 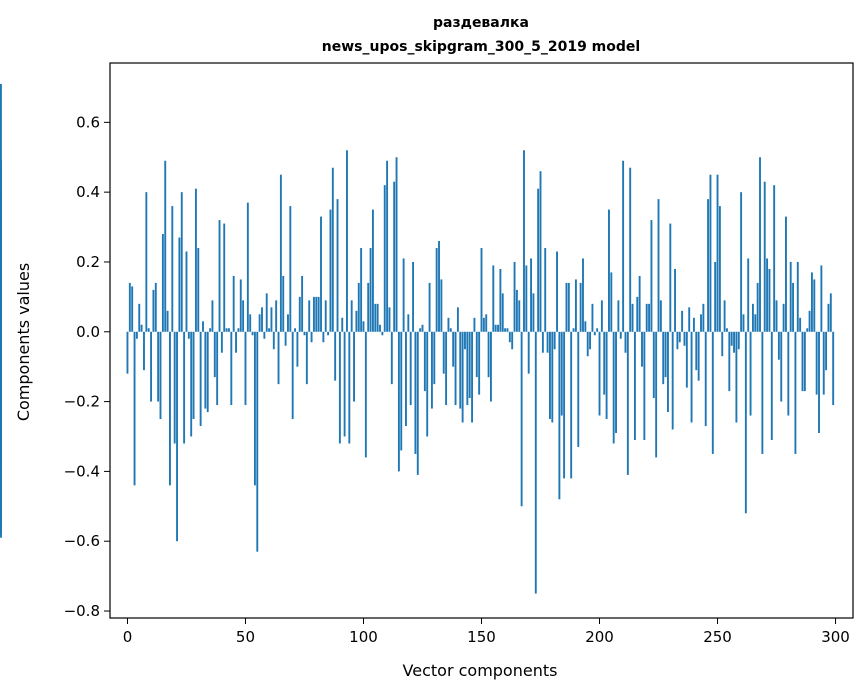 I want to click on y-axis-label: Components values, so click(x=23, y=342).